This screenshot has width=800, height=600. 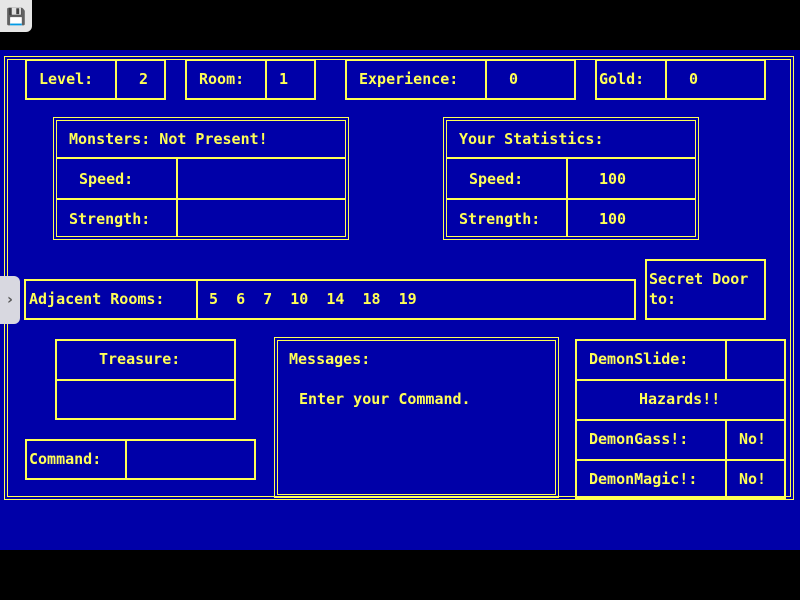 I want to click on adjacent-rooms-box, so click(x=330, y=299).